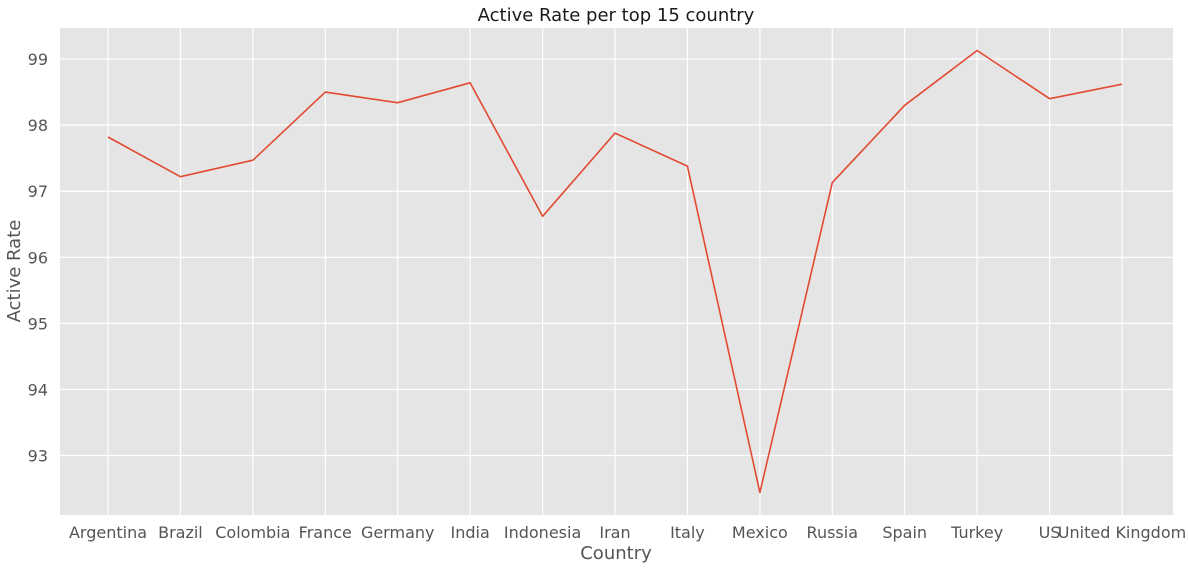 This screenshot has height=570, width=1188. Describe the element at coordinates (687, 532) in the screenshot. I see `x-tick-label: Italy` at that location.